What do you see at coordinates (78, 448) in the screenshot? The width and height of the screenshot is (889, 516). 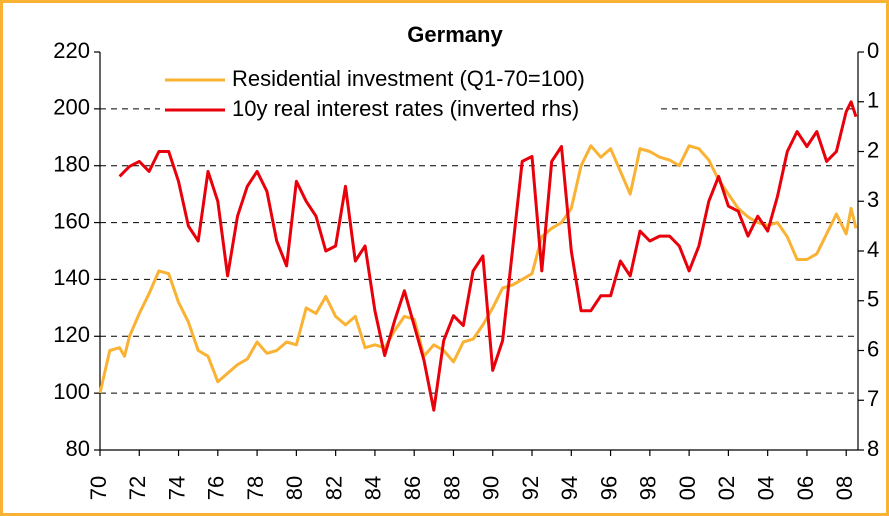 I see `y-tick-label: 80` at bounding box center [78, 448].